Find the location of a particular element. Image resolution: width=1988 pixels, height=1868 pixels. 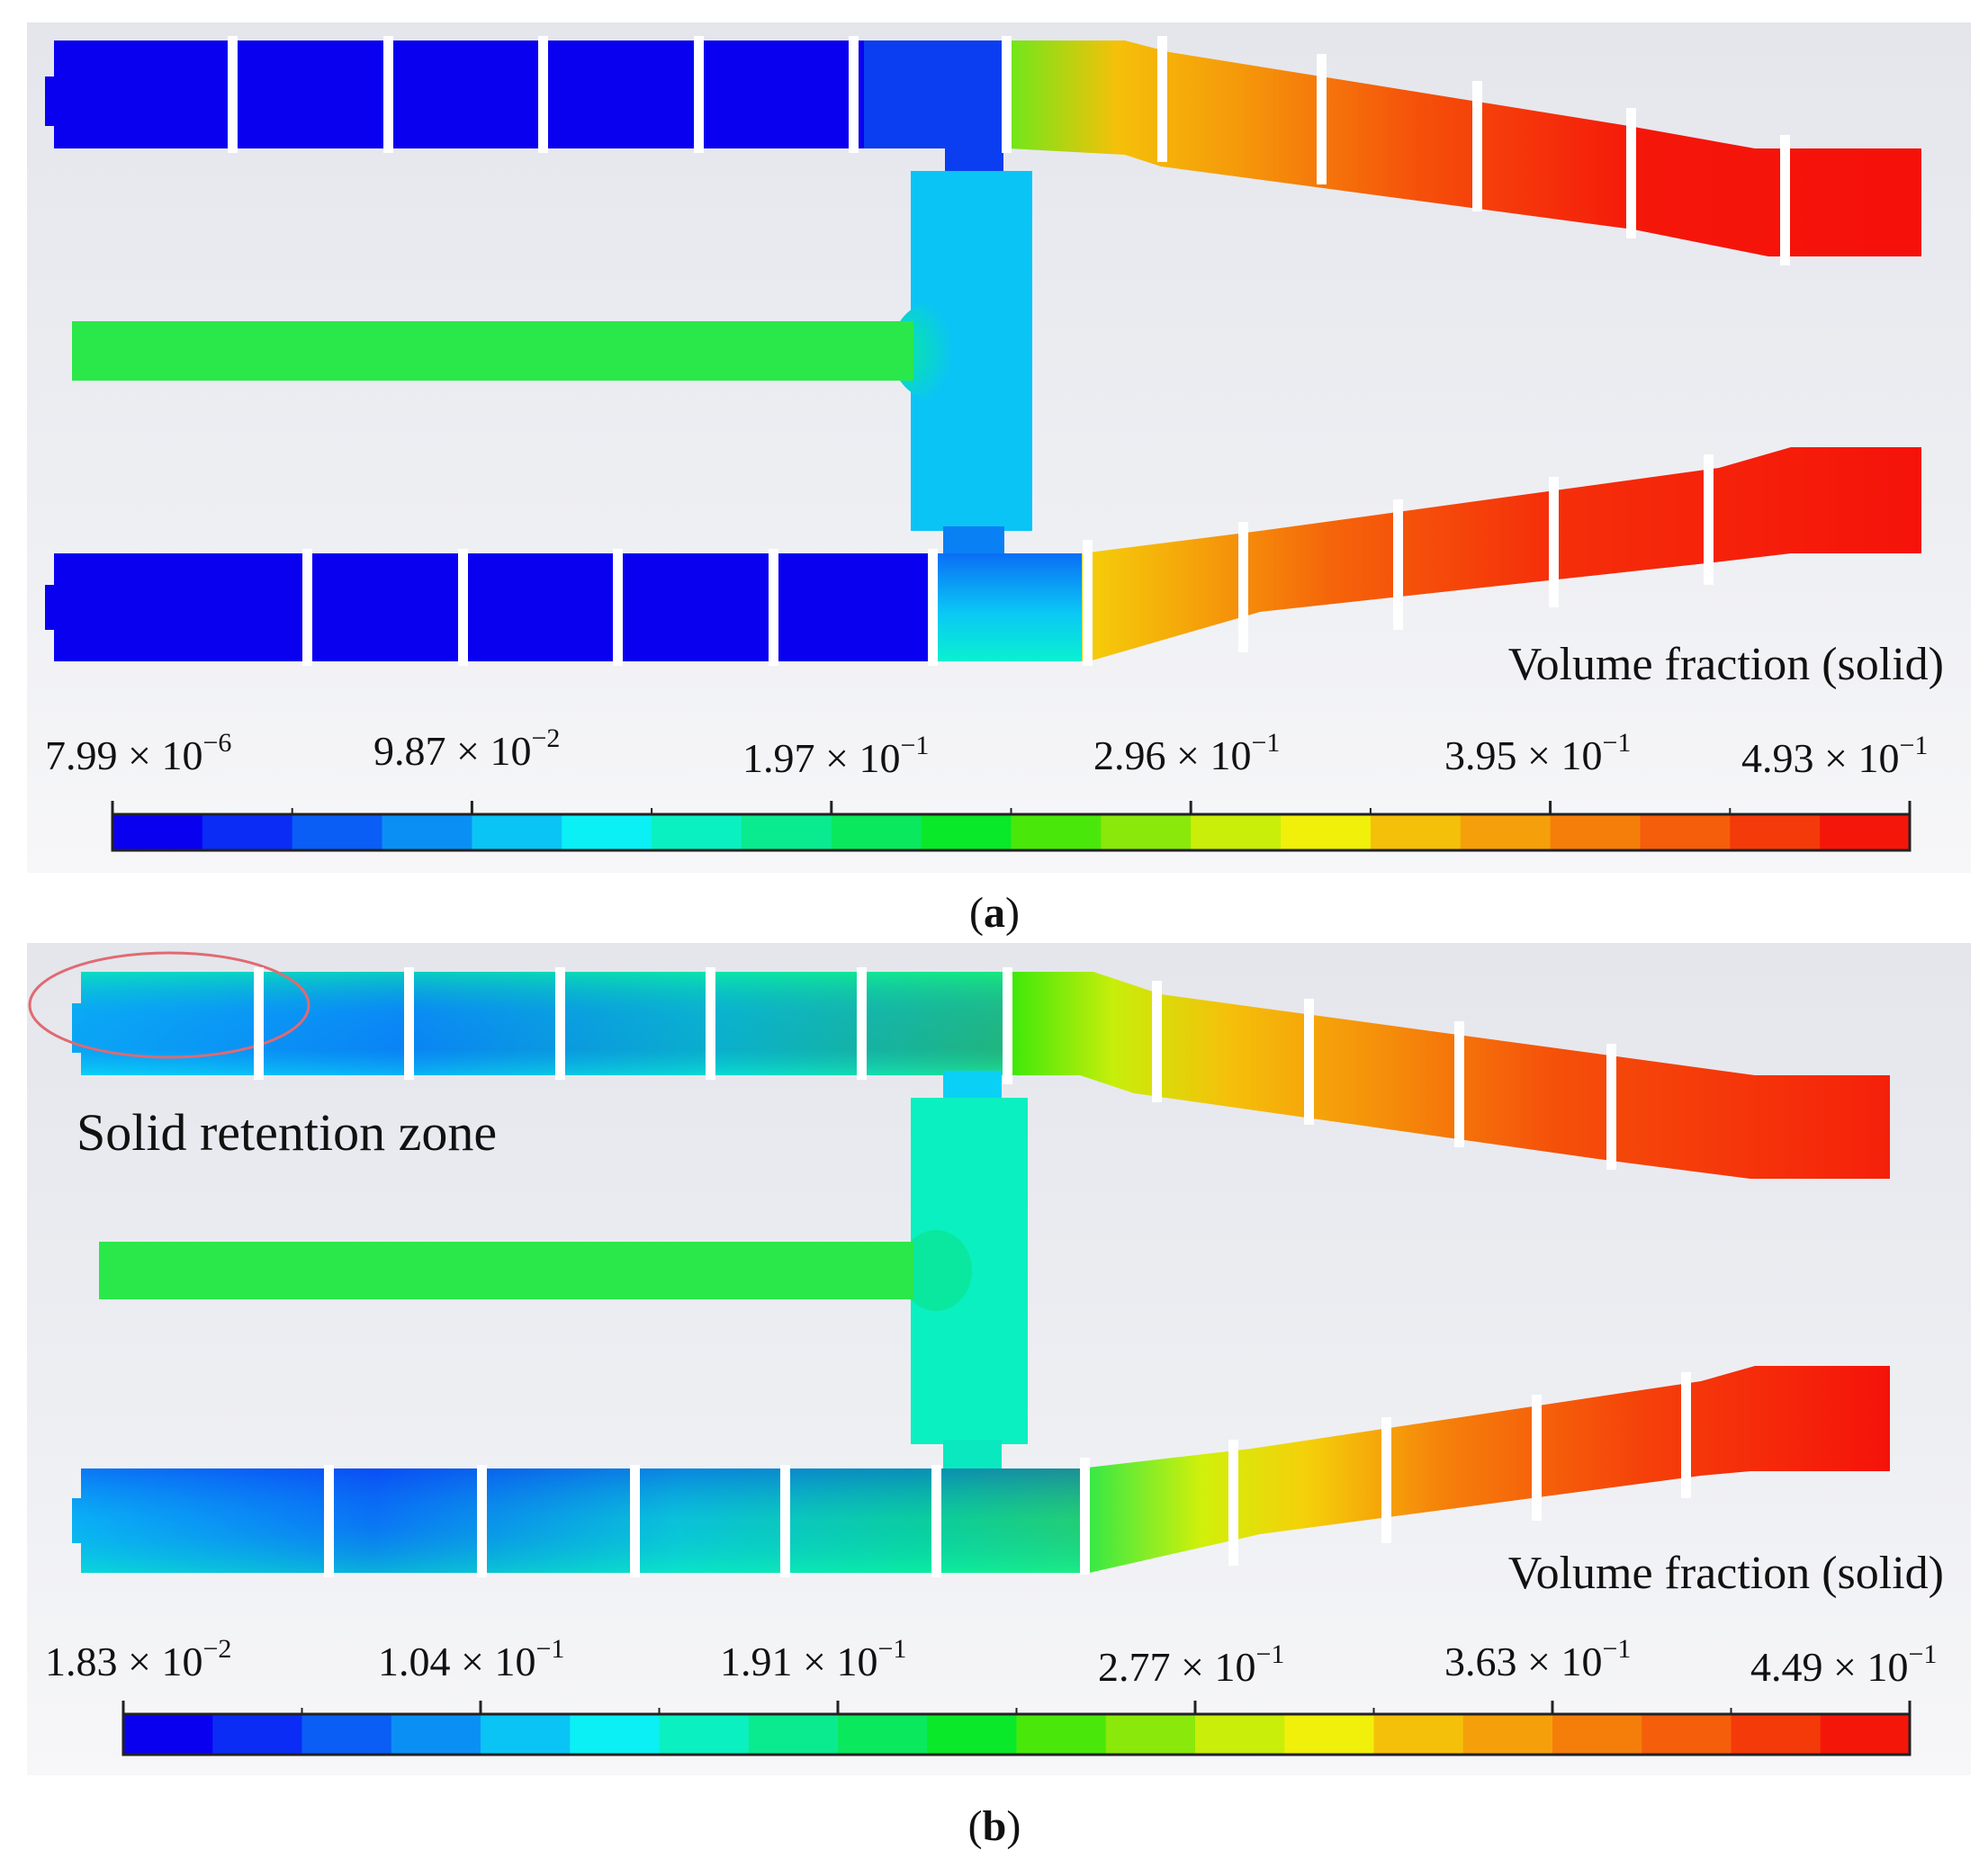

panel-a-scale-label-5: 4.93 × 10⁻¹ is located at coordinates (1835, 756).